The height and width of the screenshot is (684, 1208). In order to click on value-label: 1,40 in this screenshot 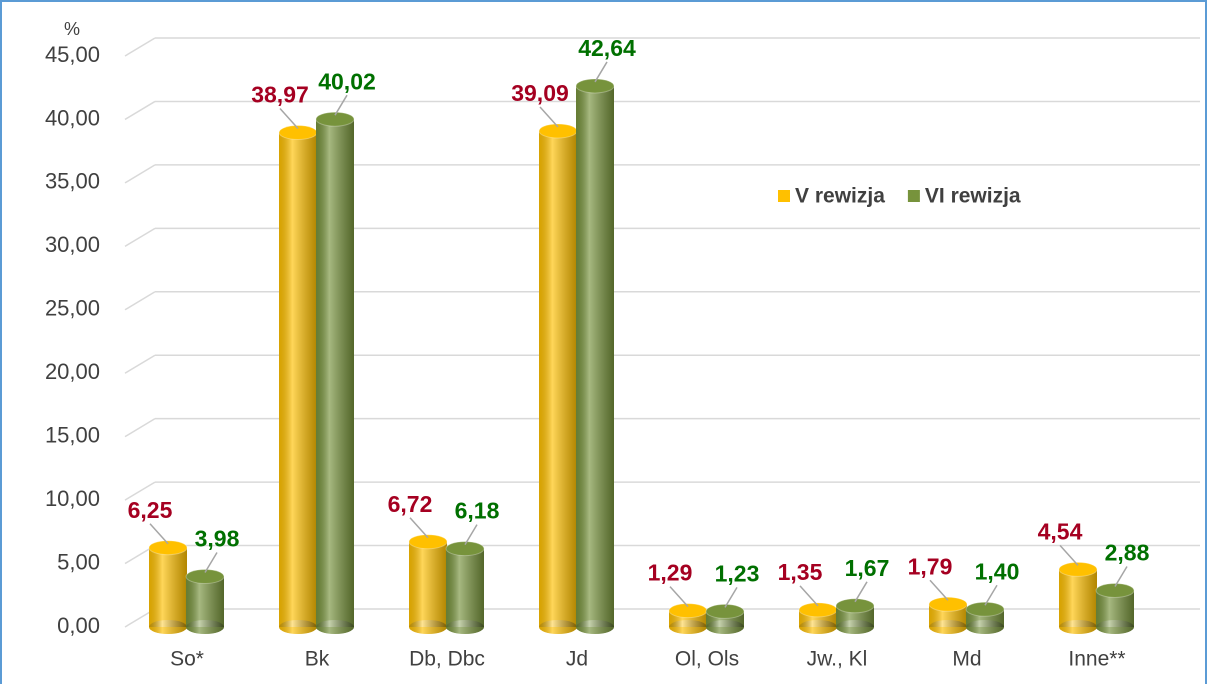, I will do `click(997, 571)`.